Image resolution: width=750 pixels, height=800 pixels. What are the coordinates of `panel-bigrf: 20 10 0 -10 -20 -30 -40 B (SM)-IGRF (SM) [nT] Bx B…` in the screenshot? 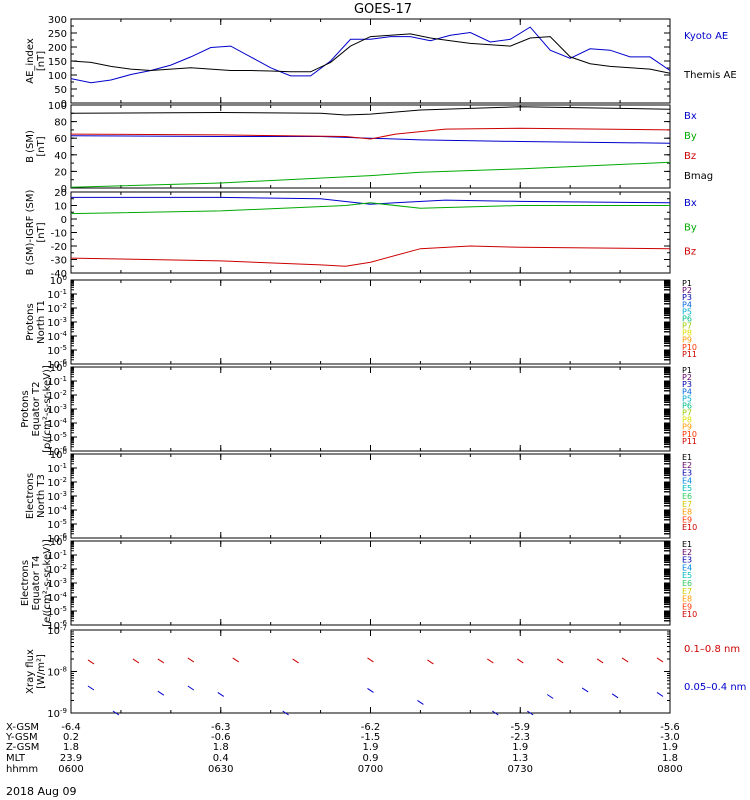 It's located at (361, 234).